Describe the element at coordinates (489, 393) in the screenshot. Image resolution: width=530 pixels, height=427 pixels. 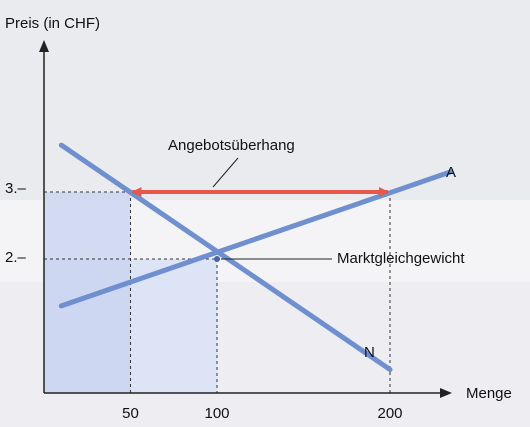
I see `x-axis-label: Menge` at that location.